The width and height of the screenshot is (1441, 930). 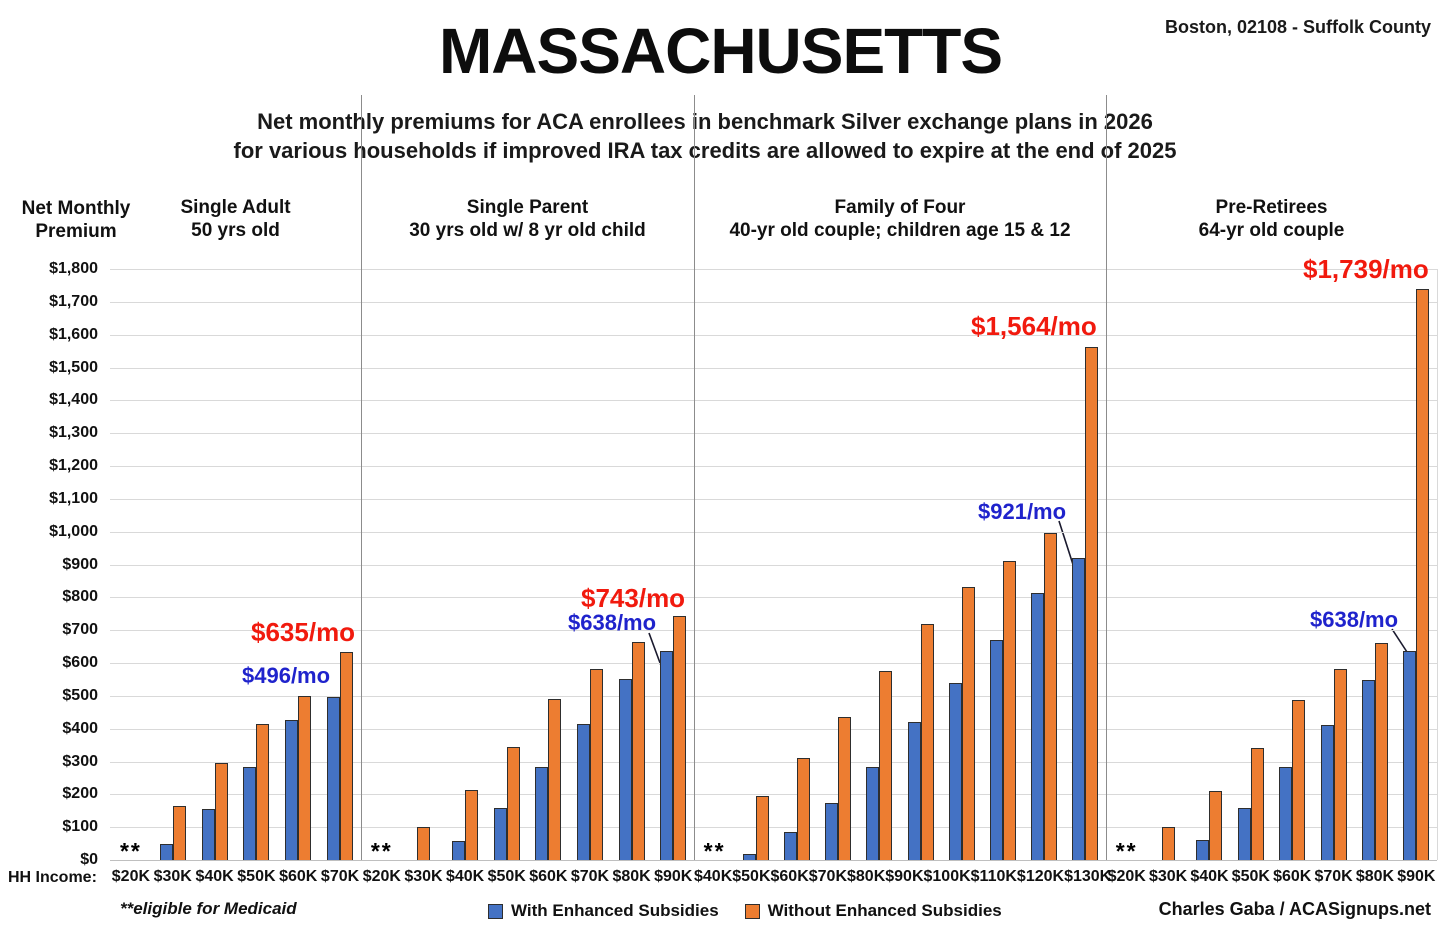 What do you see at coordinates (1375, 876) in the screenshot?
I see `x-tick-label: $80K` at bounding box center [1375, 876].